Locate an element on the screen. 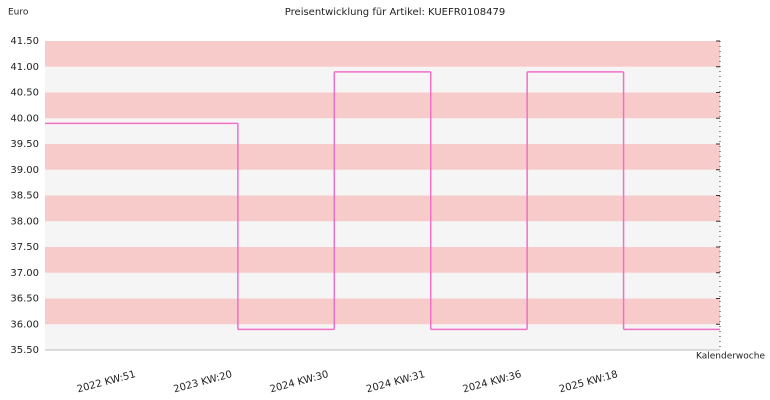 The image size is (770, 400). x-tick-label: 2025 KW:18 is located at coordinates (588, 382).